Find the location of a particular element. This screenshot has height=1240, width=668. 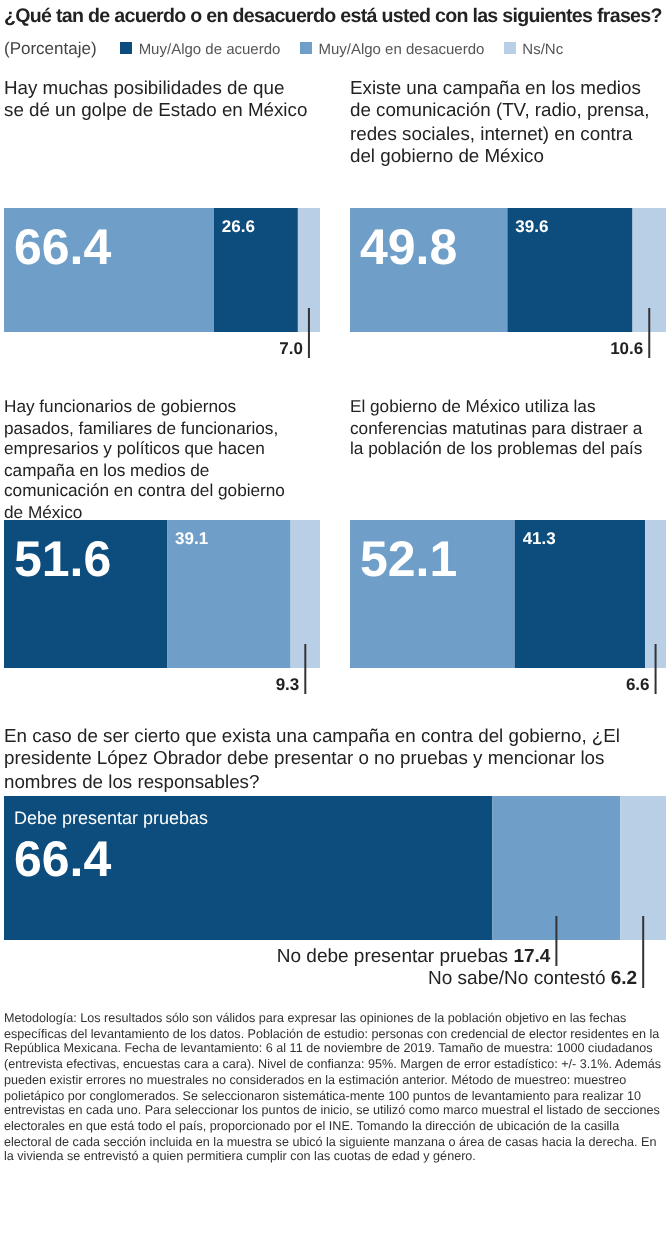

series-label: No debe presentar pruebas is located at coordinates (395, 957).